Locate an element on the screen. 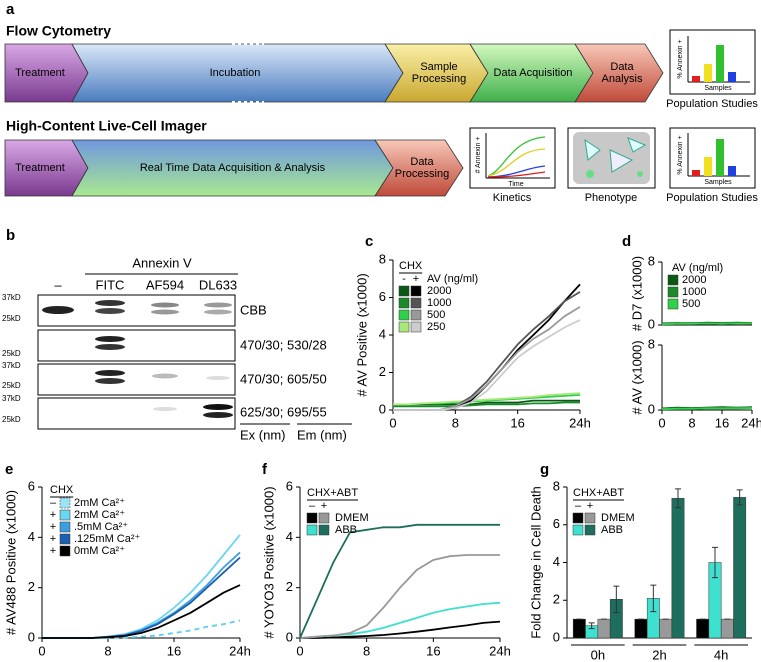 The width and height of the screenshot is (761, 662). legend-label: 250 is located at coordinates (436, 327).